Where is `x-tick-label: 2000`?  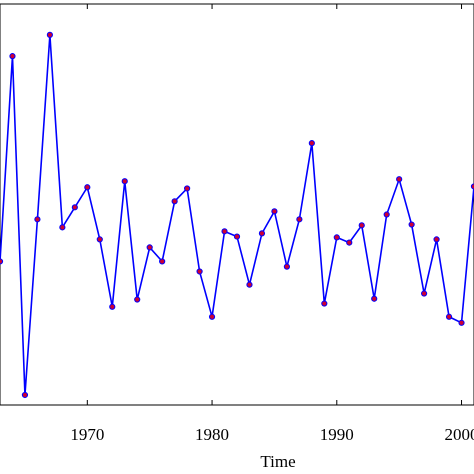 x-tick-label: 2000 is located at coordinates (459, 434).